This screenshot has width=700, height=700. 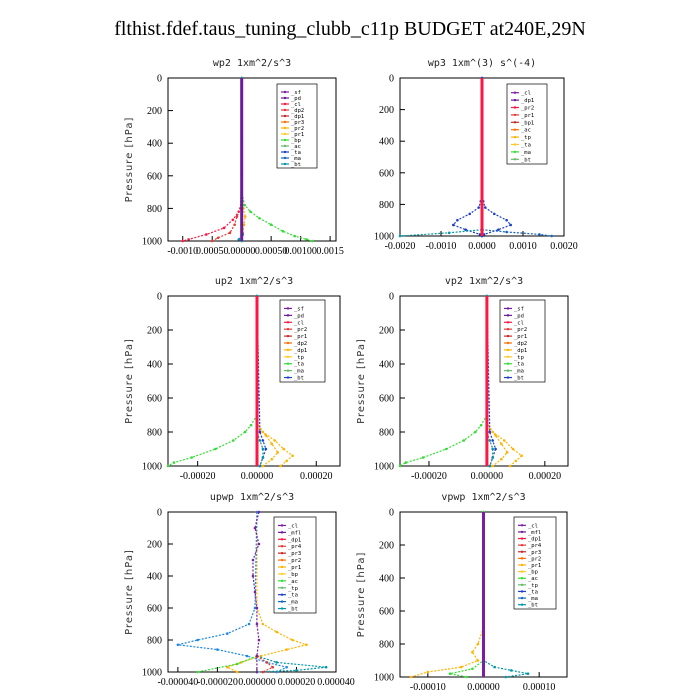 What do you see at coordinates (391, 297) in the screenshot?
I see `y-tick-label: 0` at bounding box center [391, 297].